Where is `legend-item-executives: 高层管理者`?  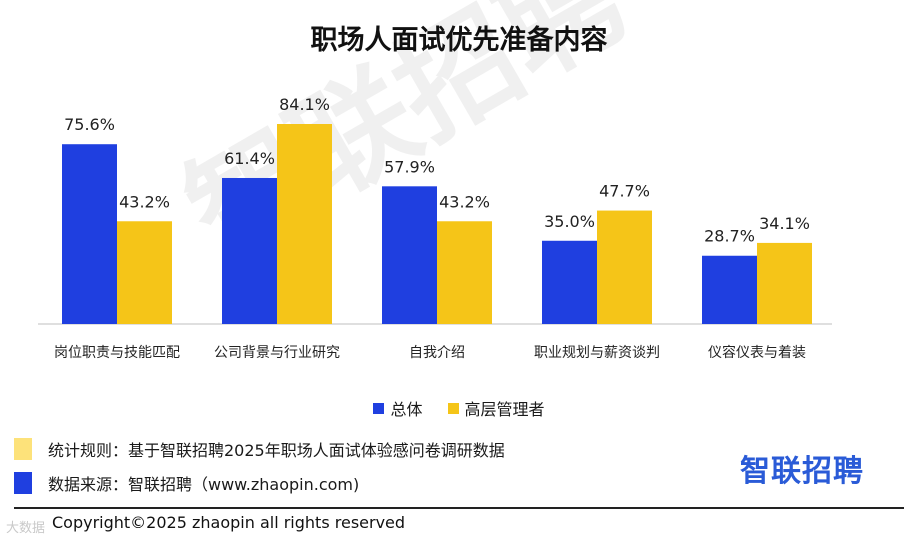 legend-item-executives: 高层管理者 is located at coordinates (496, 408).